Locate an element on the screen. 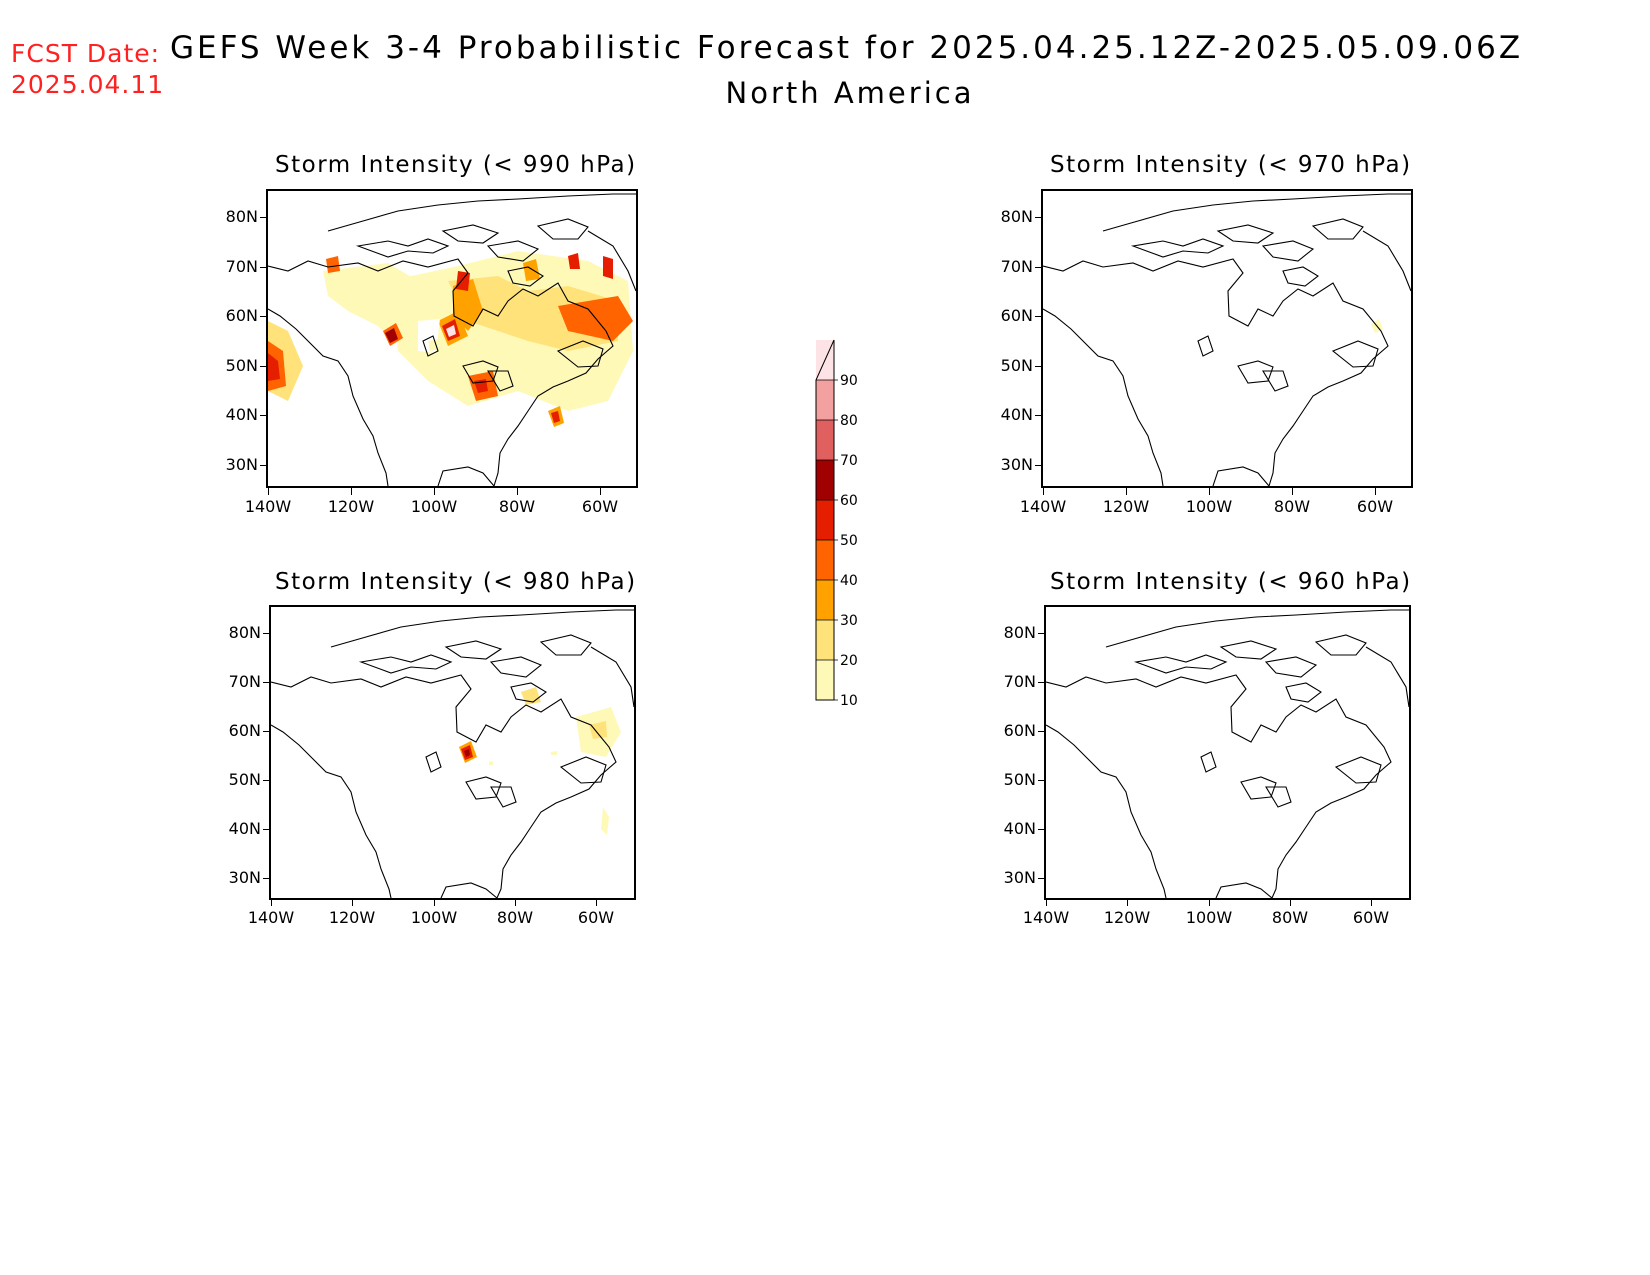 This screenshot has width=1650, height=1275. colorbar-label: 70 is located at coordinates (849, 461).